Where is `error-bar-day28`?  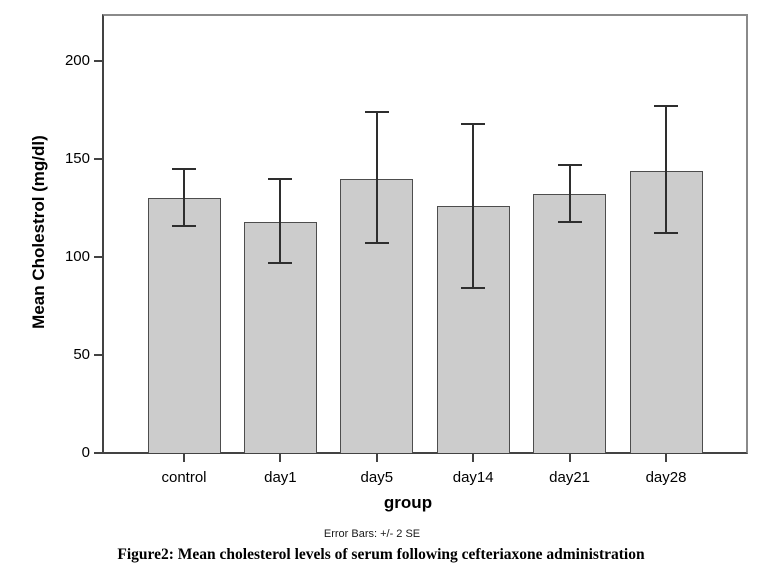
error-bar-day28 is located at coordinates (666, 170).